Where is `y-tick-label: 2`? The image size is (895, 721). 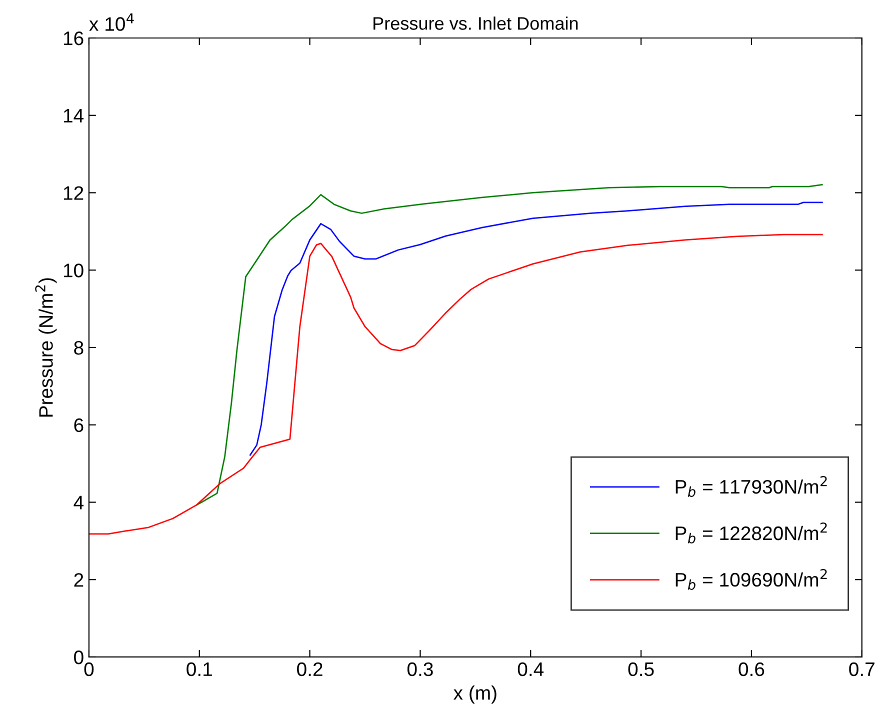 y-tick-label: 2 is located at coordinates (79, 580).